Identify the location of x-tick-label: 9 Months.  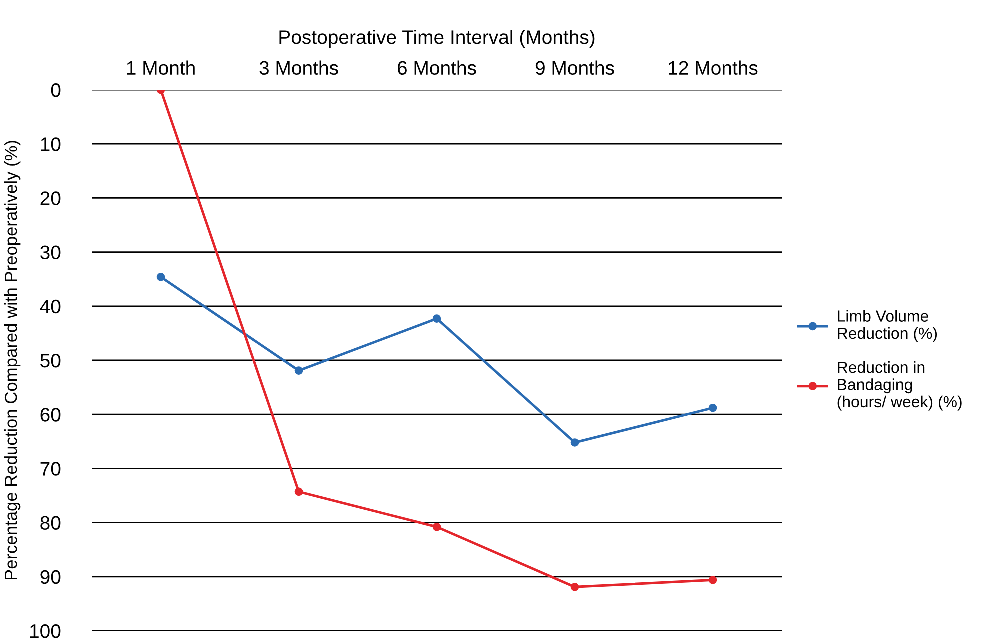
(575, 68).